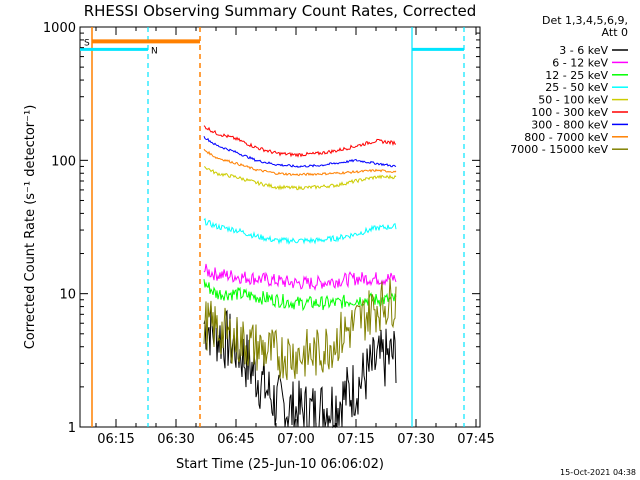 This screenshot has width=640, height=480. I want to click on legend-header-line-2: Att 0, so click(615, 32).